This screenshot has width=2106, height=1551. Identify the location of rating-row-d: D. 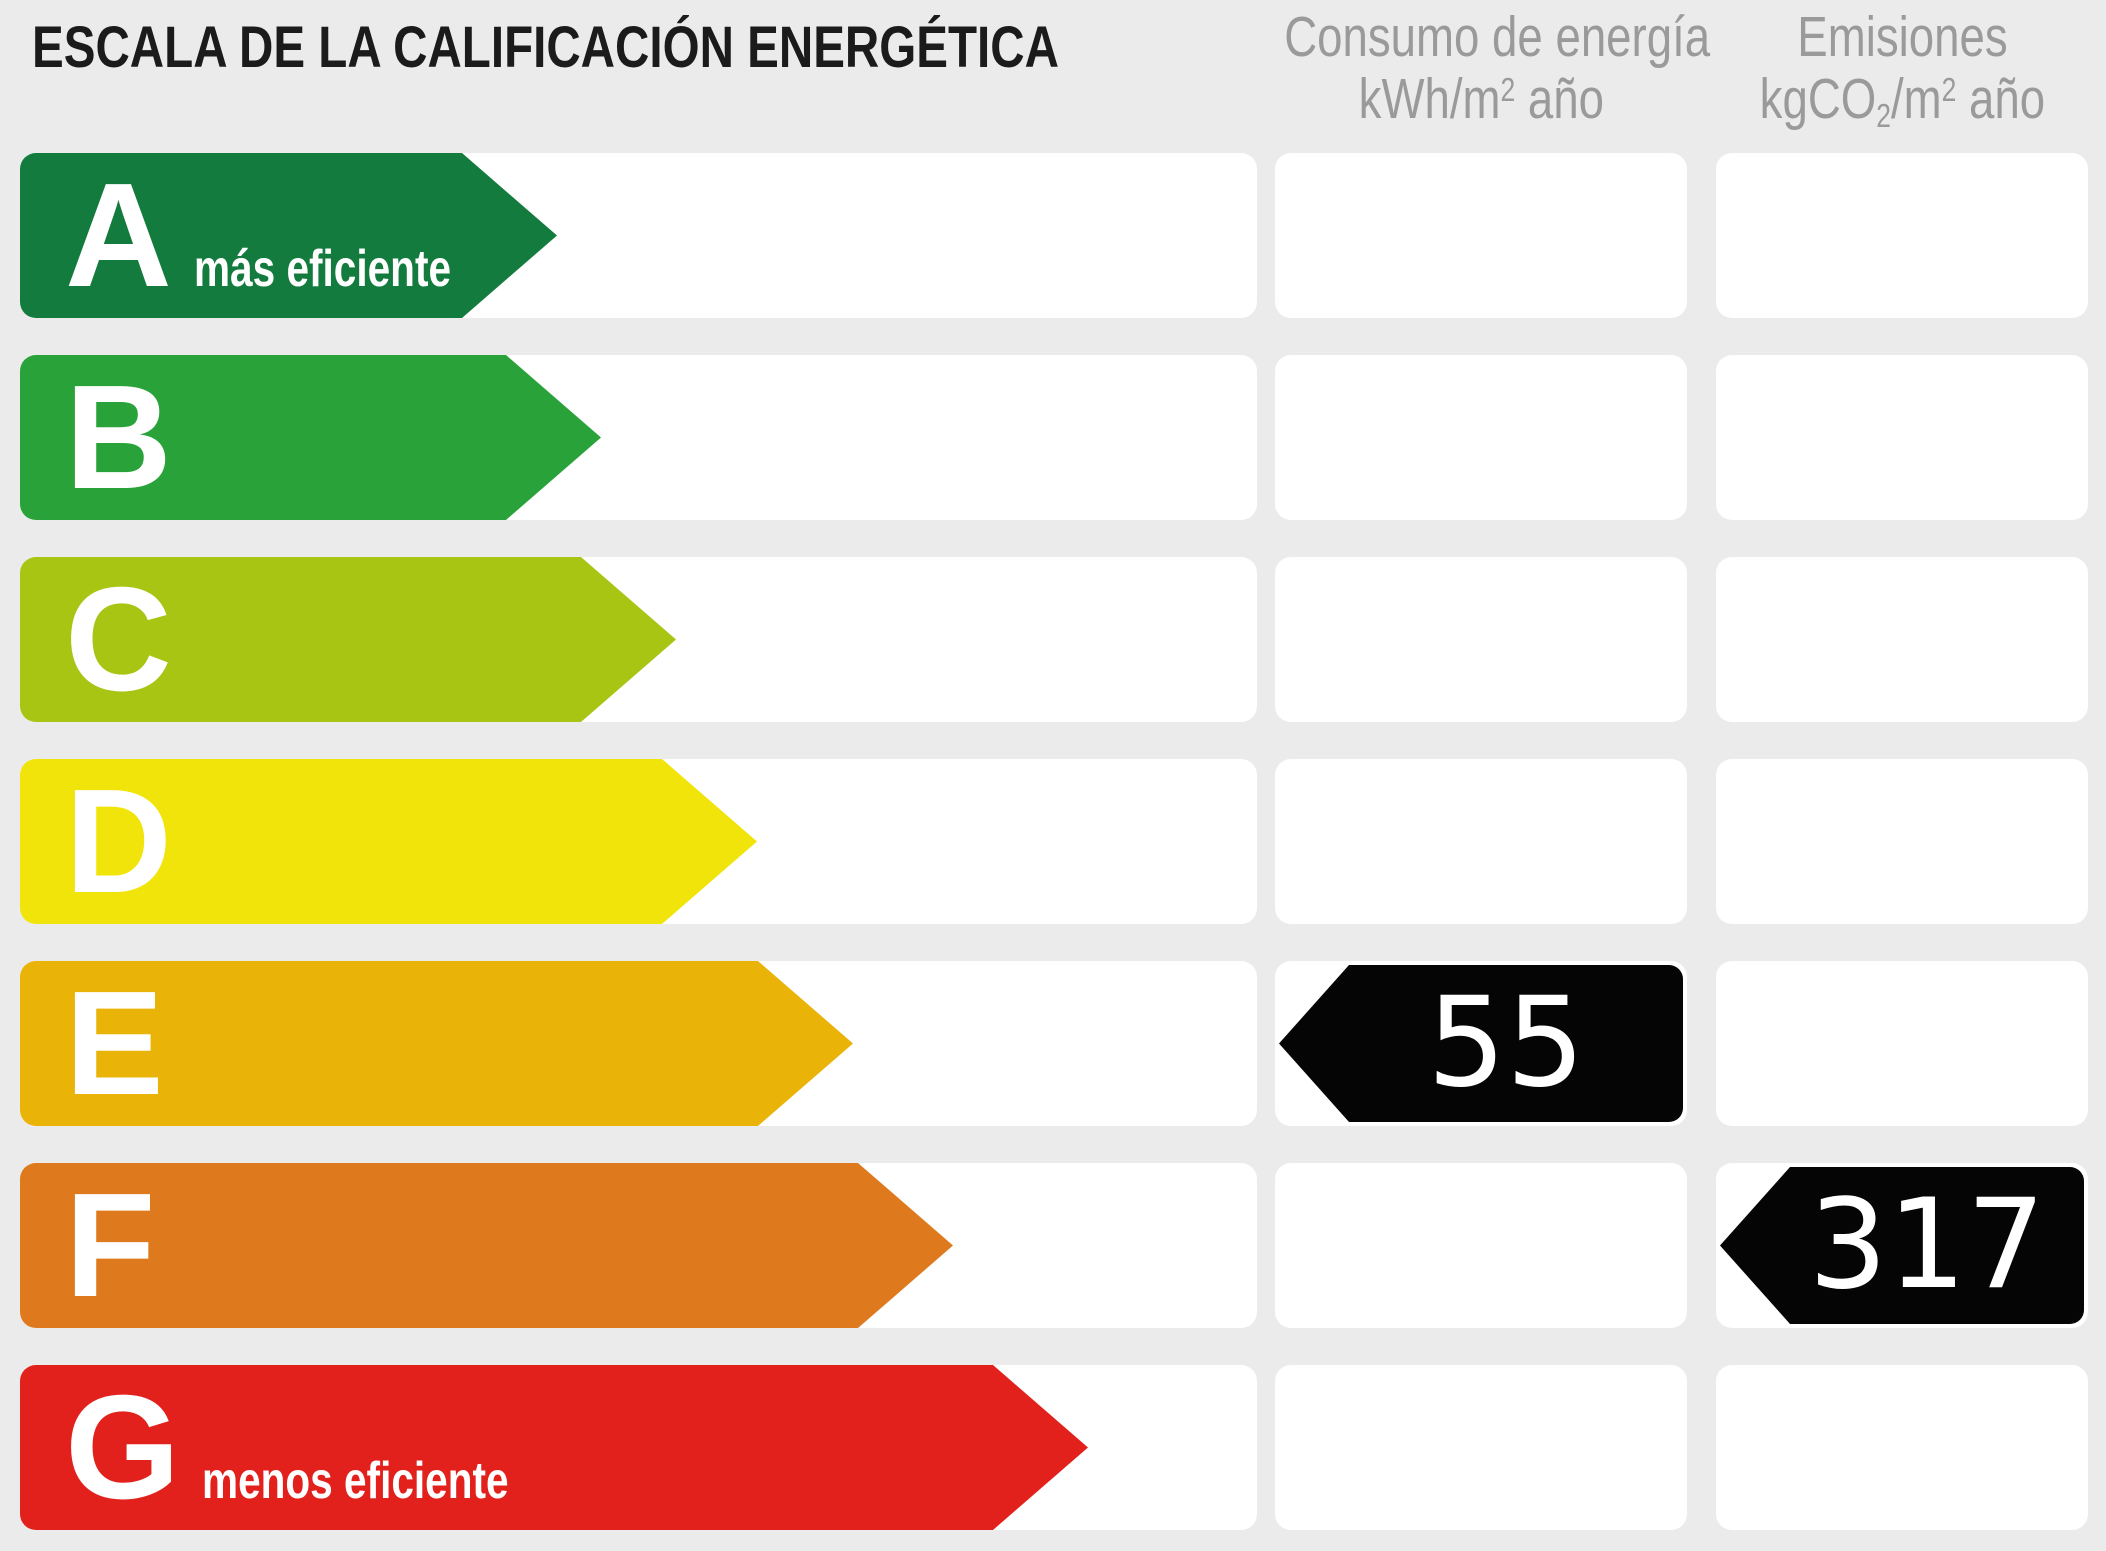
(1054, 841).